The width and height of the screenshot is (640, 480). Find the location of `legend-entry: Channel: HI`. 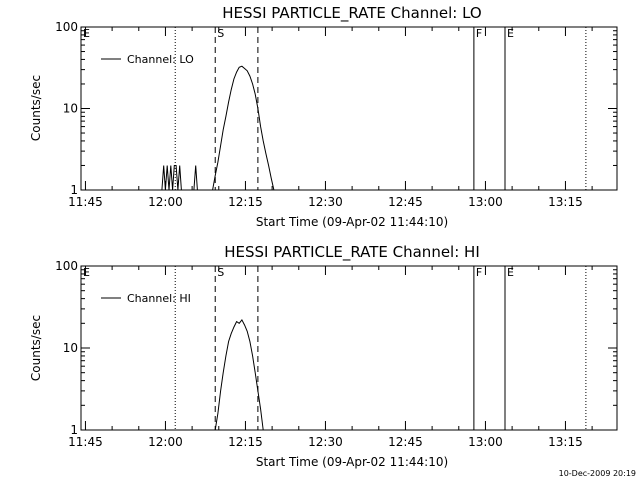

legend-entry: Channel: HI is located at coordinates (159, 298).